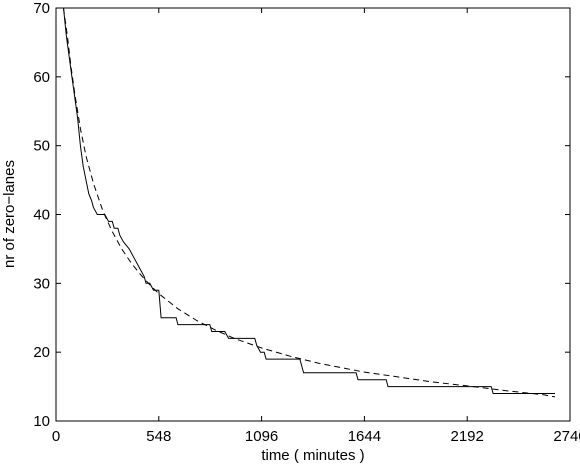 The height and width of the screenshot is (464, 580). What do you see at coordinates (467, 436) in the screenshot?
I see `x-tick-label: 2192` at bounding box center [467, 436].